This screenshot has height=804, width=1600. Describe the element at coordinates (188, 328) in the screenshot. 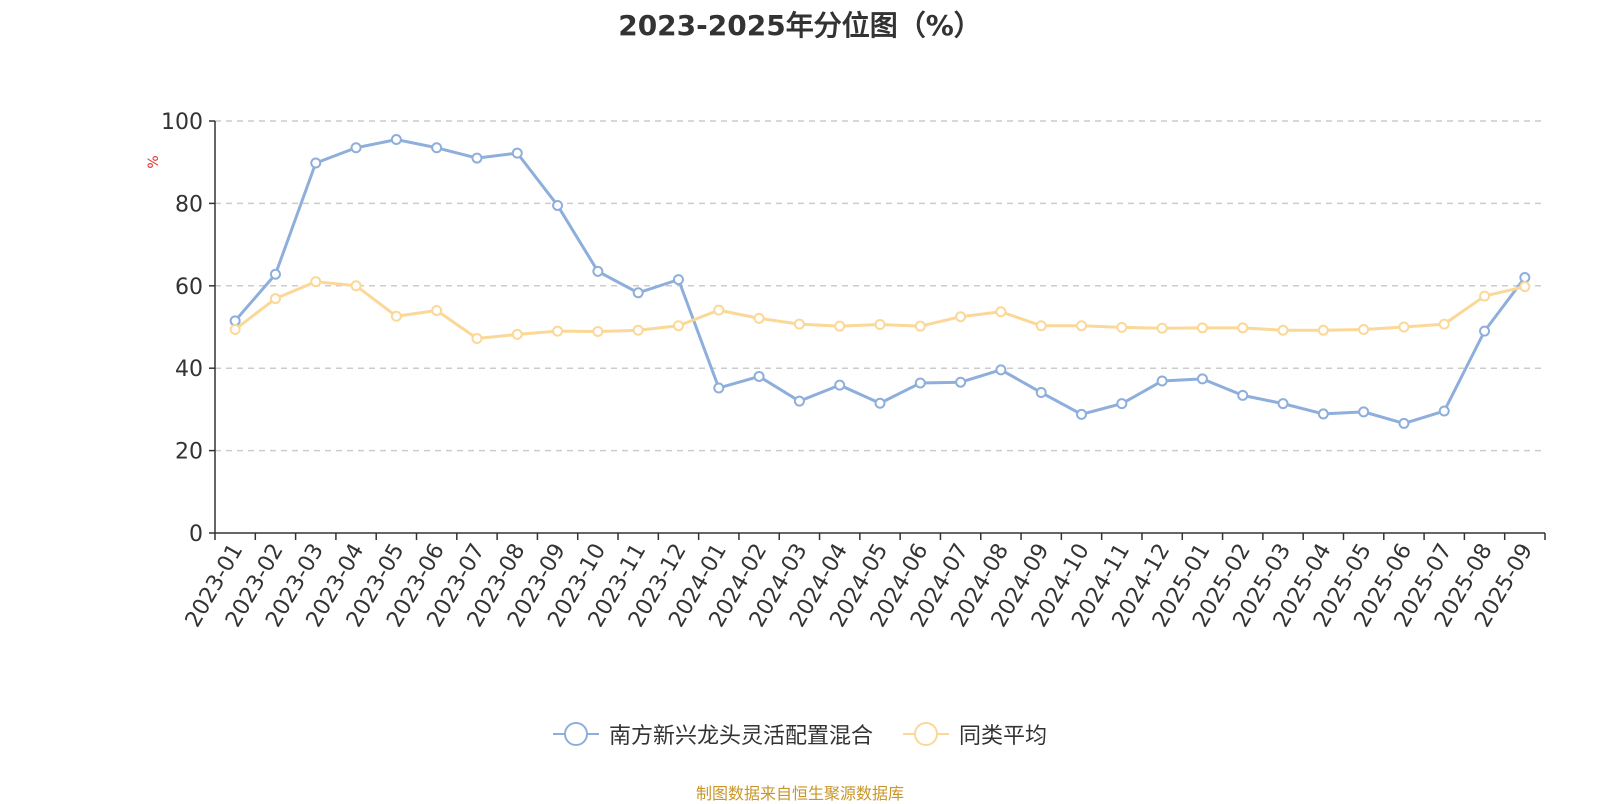

I see `y-axis: 0 20 40 60 80 100` at that location.